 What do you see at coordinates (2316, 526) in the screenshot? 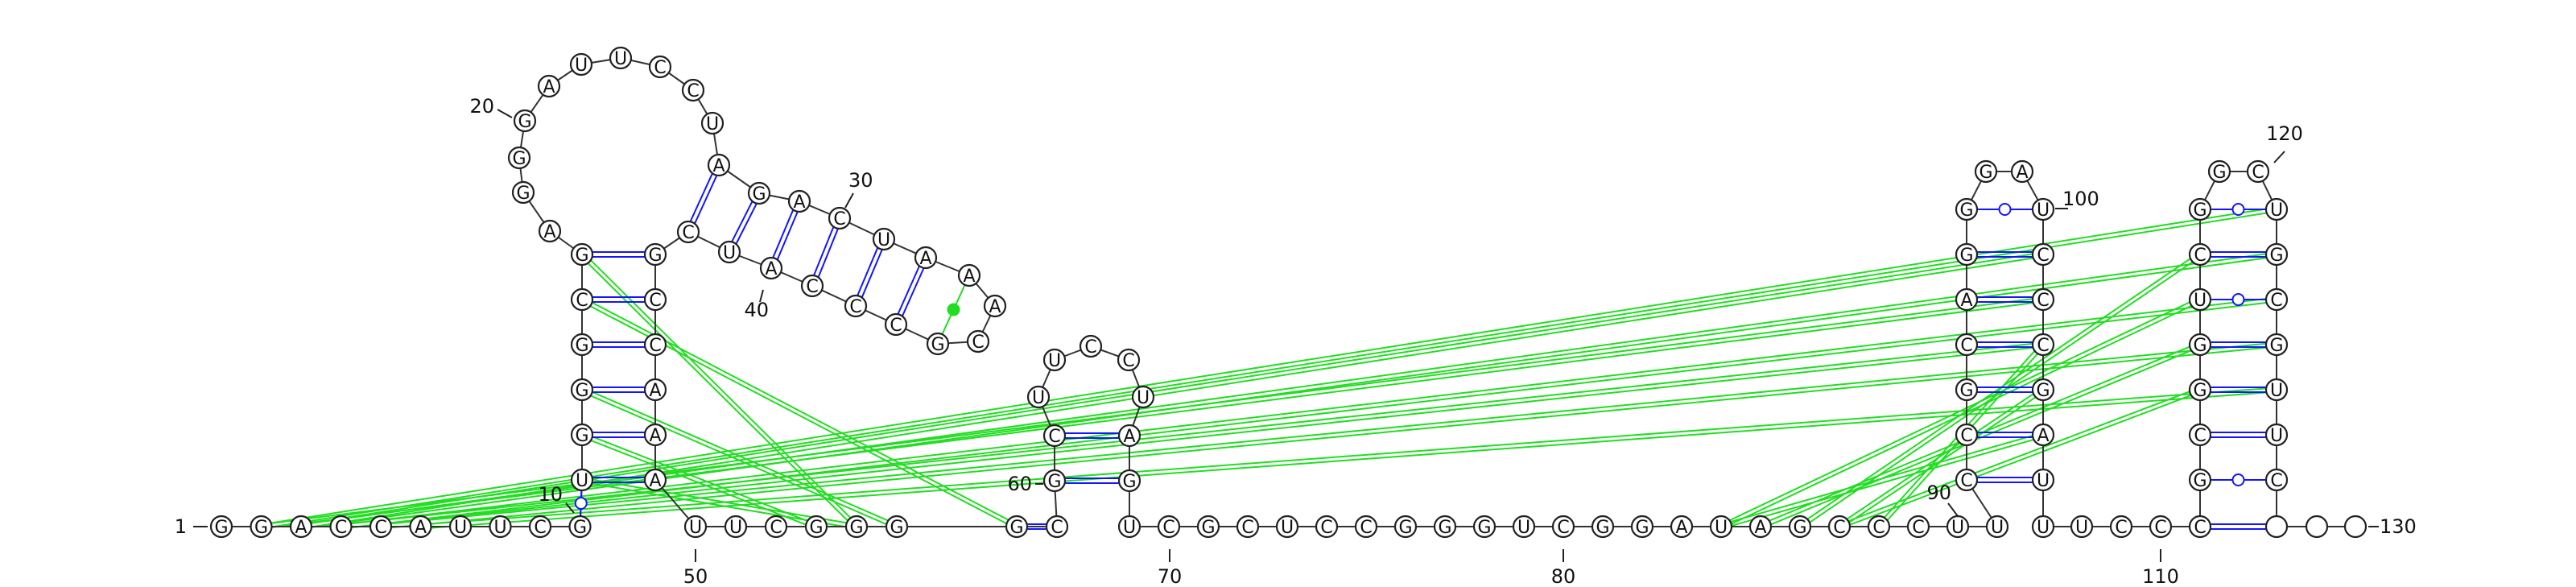
I see `nucleotide-circle` at bounding box center [2316, 526].